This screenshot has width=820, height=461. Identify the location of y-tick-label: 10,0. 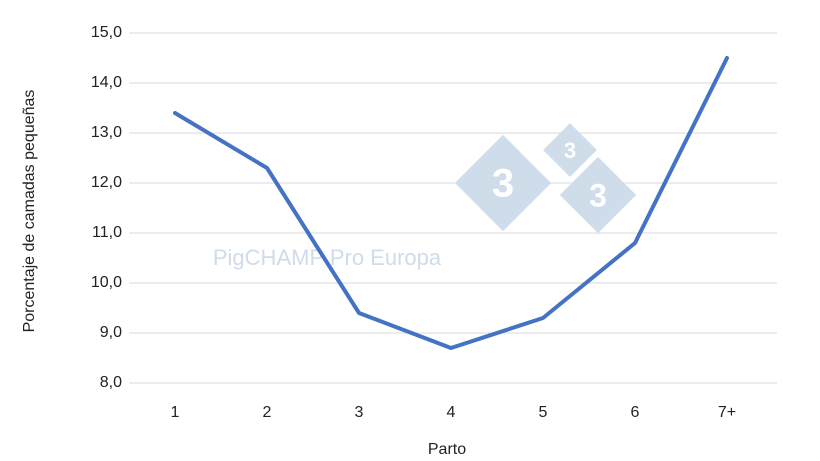
(106, 282).